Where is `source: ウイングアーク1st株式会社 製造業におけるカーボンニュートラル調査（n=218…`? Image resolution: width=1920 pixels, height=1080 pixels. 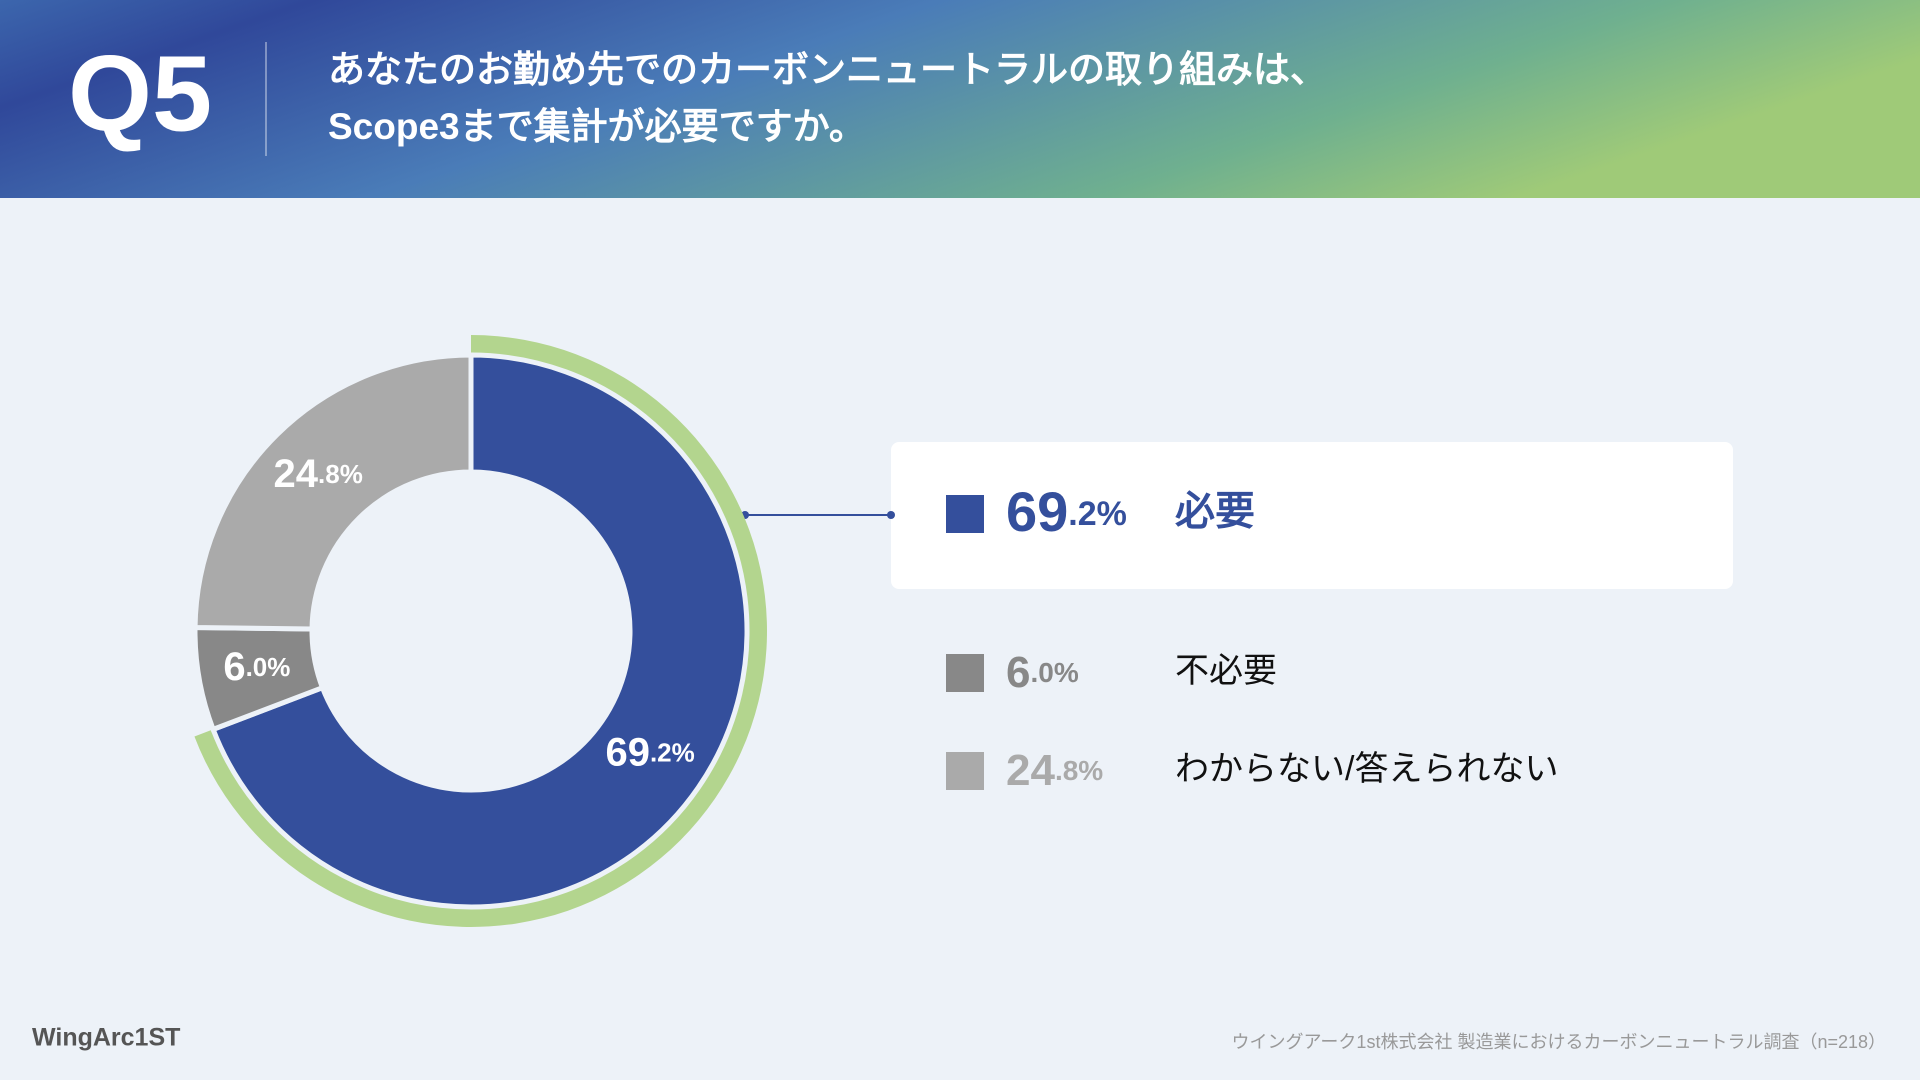
source: ウイングアーク1st株式会社 製造業におけるカーボンニュートラル調査（n=218… is located at coordinates (1559, 1042).